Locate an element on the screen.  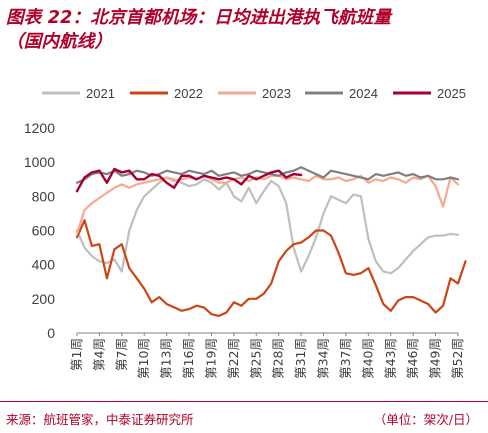
series-line-2023 is located at coordinates (267, 204).